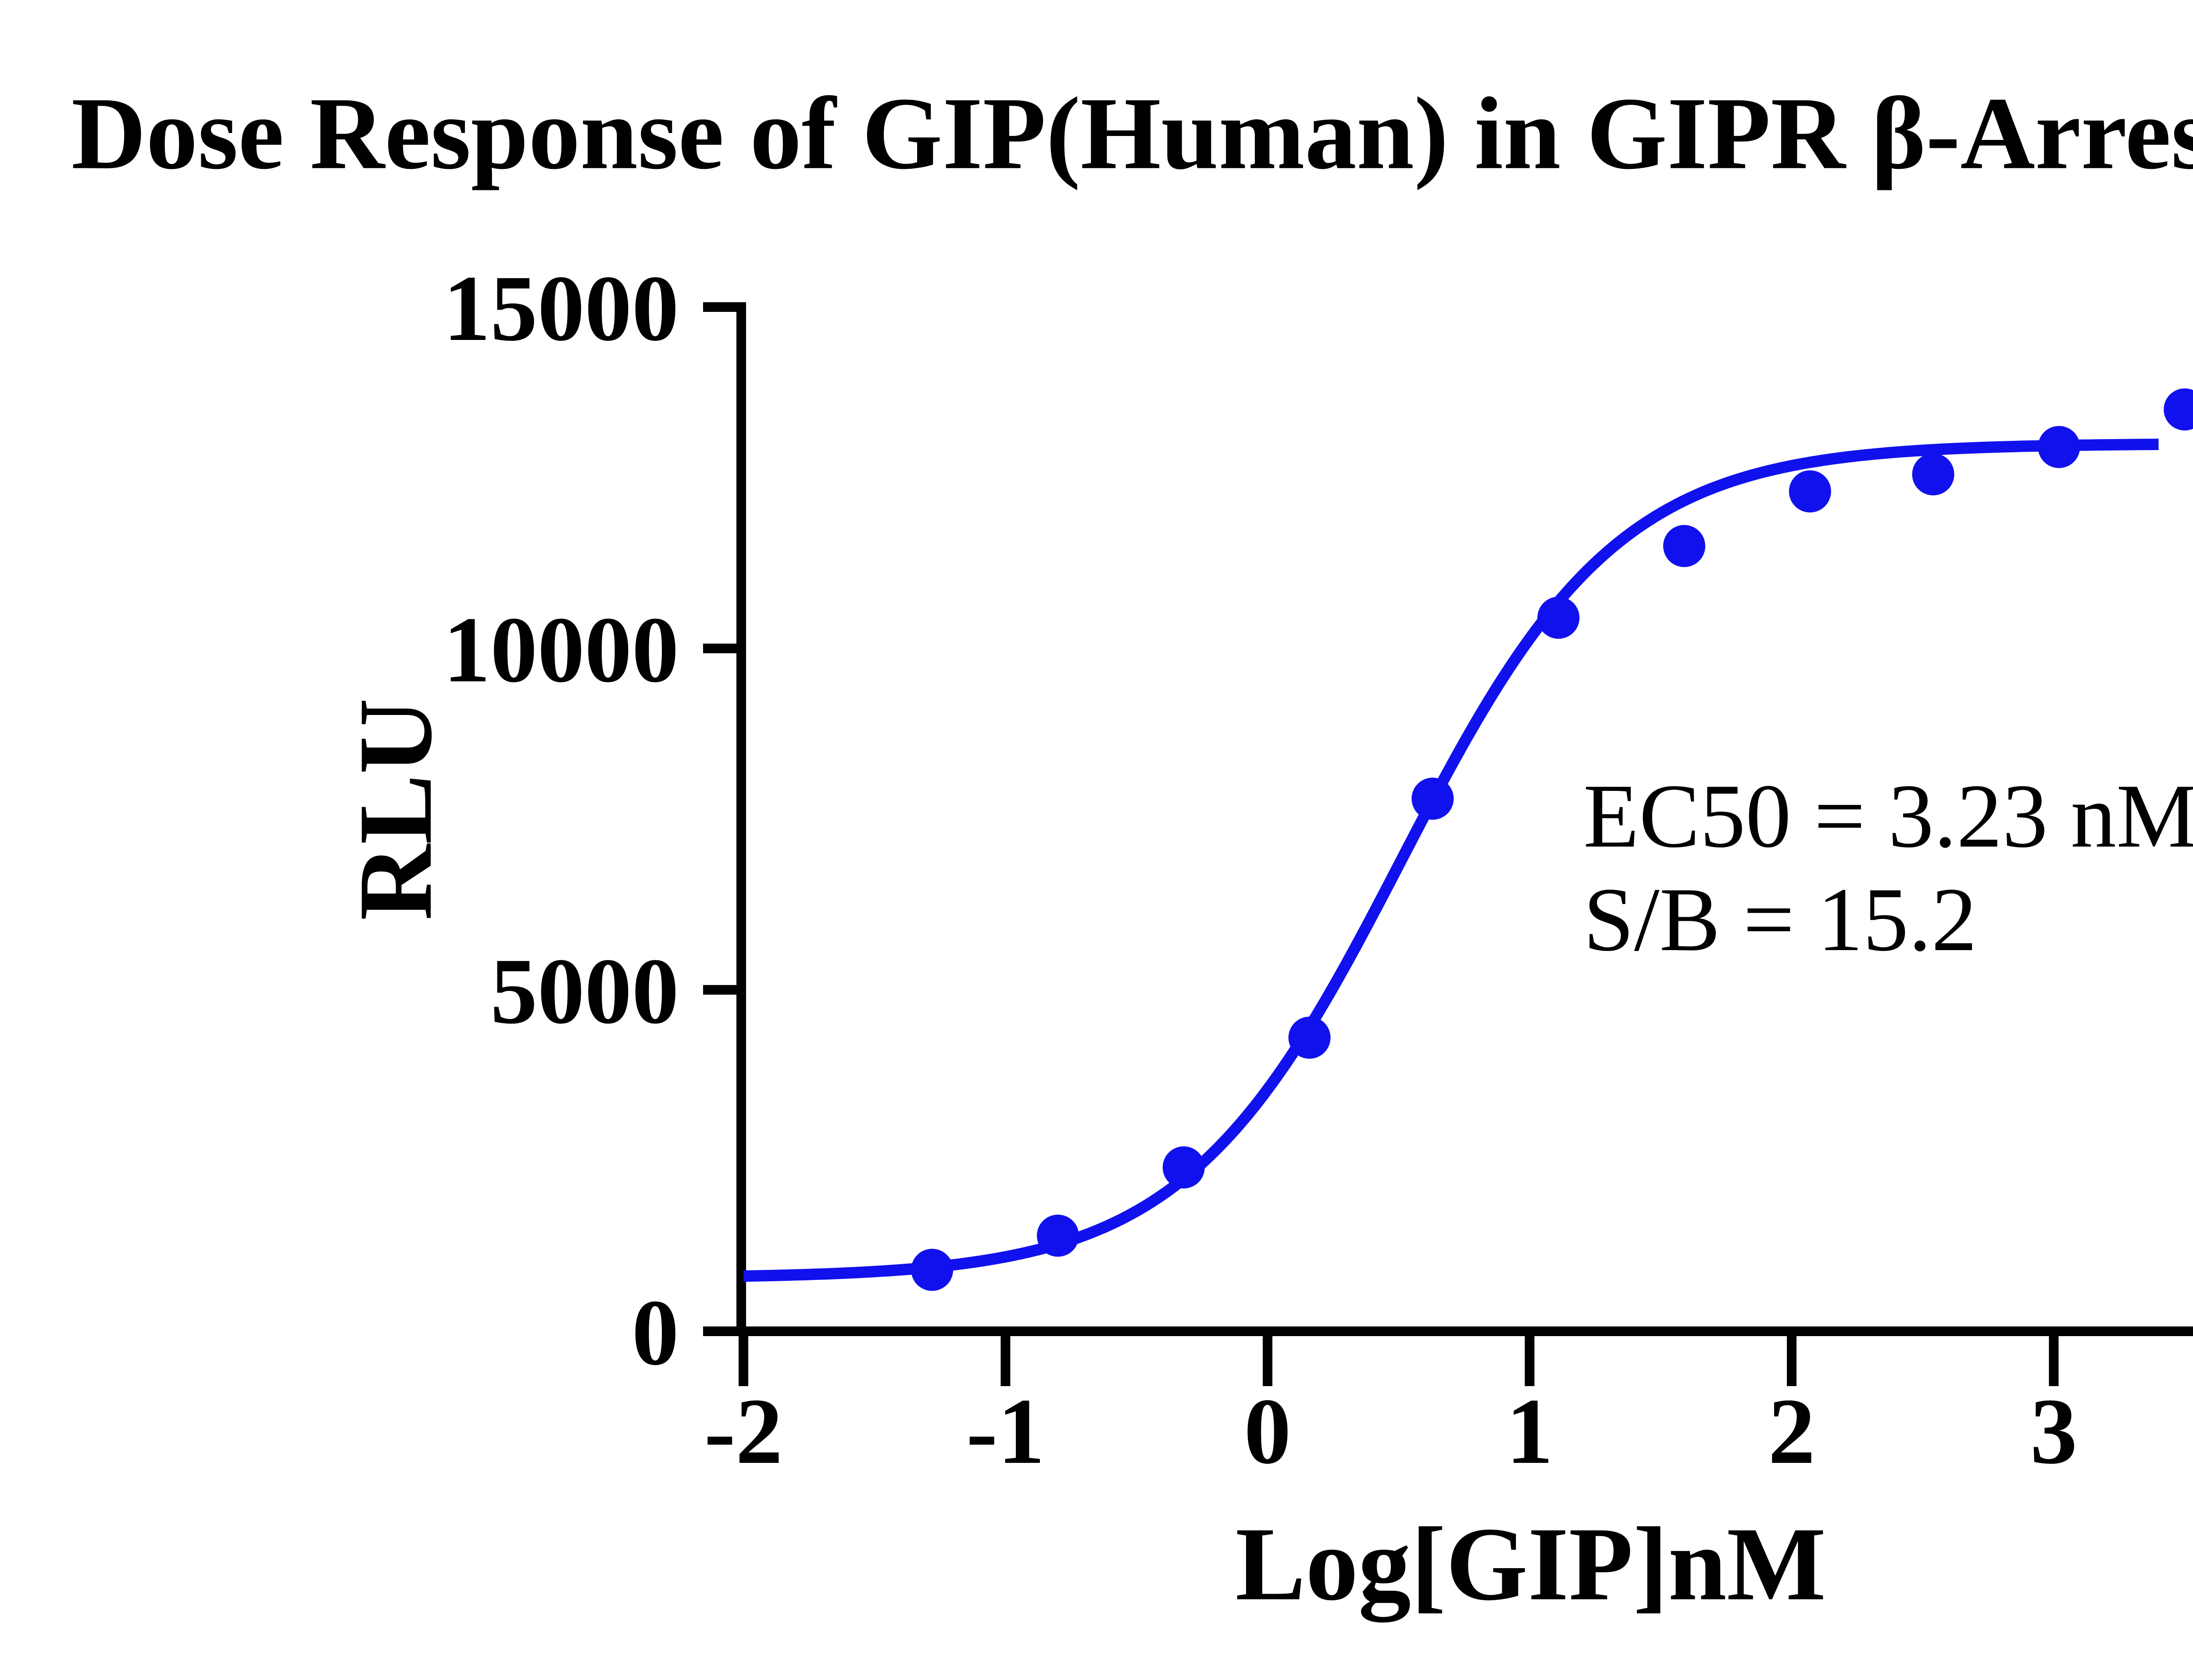 The height and width of the screenshot is (1680, 2193). I want to click on annotation-ec50: EC50 = 3.23 nM, so click(1888, 815).